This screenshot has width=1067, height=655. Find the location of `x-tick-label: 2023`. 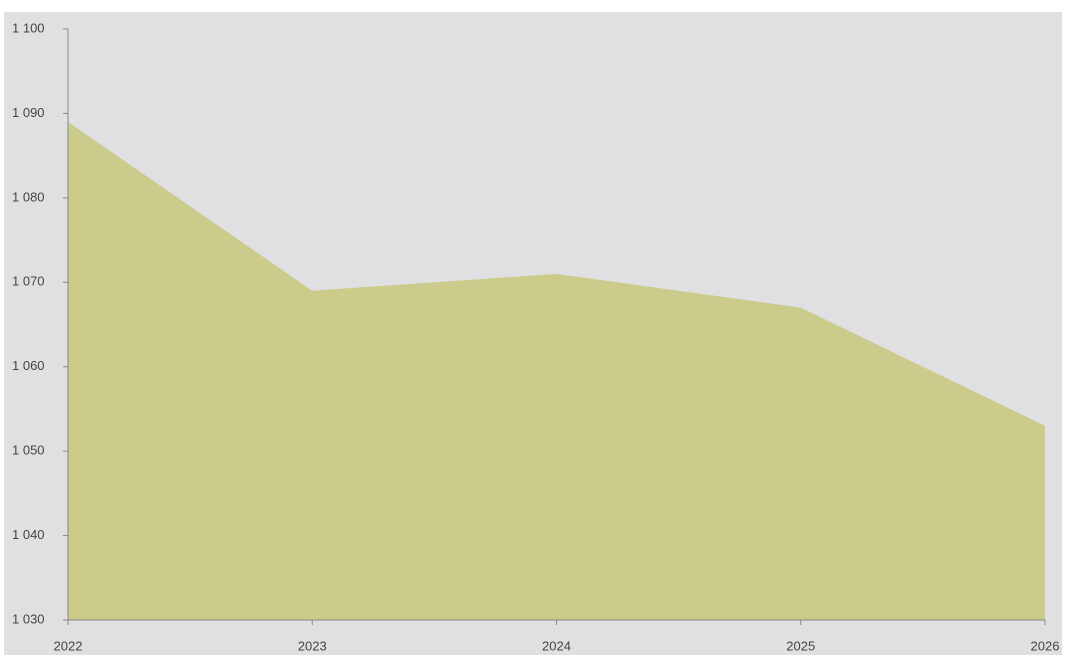

x-tick-label: 2023 is located at coordinates (312, 645).